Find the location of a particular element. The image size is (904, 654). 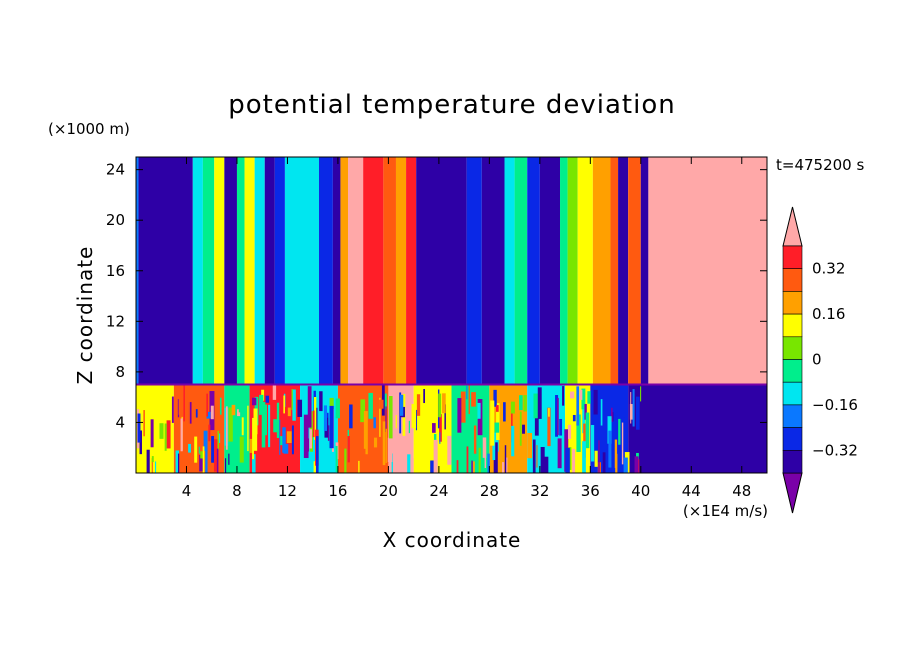

chart-title: potential temperature deviation is located at coordinates (451, 105).